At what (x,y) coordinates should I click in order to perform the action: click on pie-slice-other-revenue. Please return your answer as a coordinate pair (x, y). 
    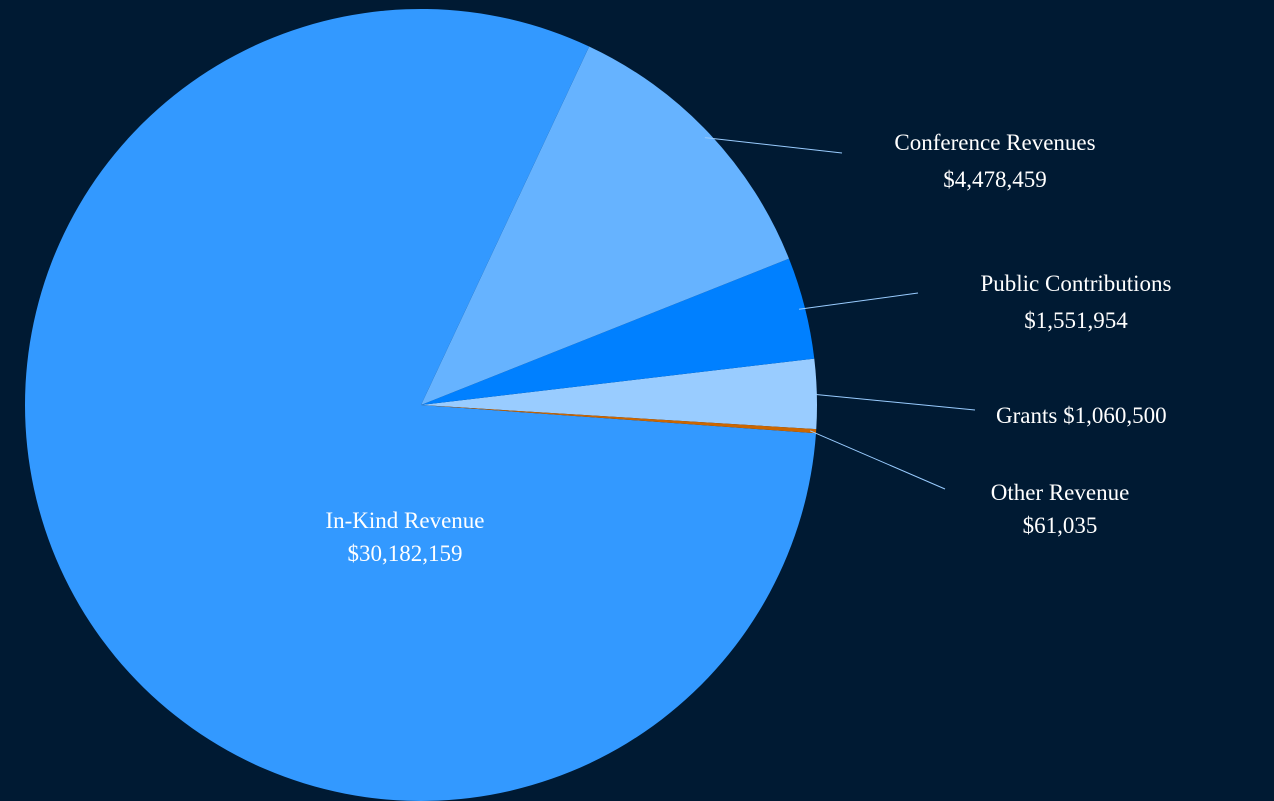
    Looking at the image, I should click on (619, 419).